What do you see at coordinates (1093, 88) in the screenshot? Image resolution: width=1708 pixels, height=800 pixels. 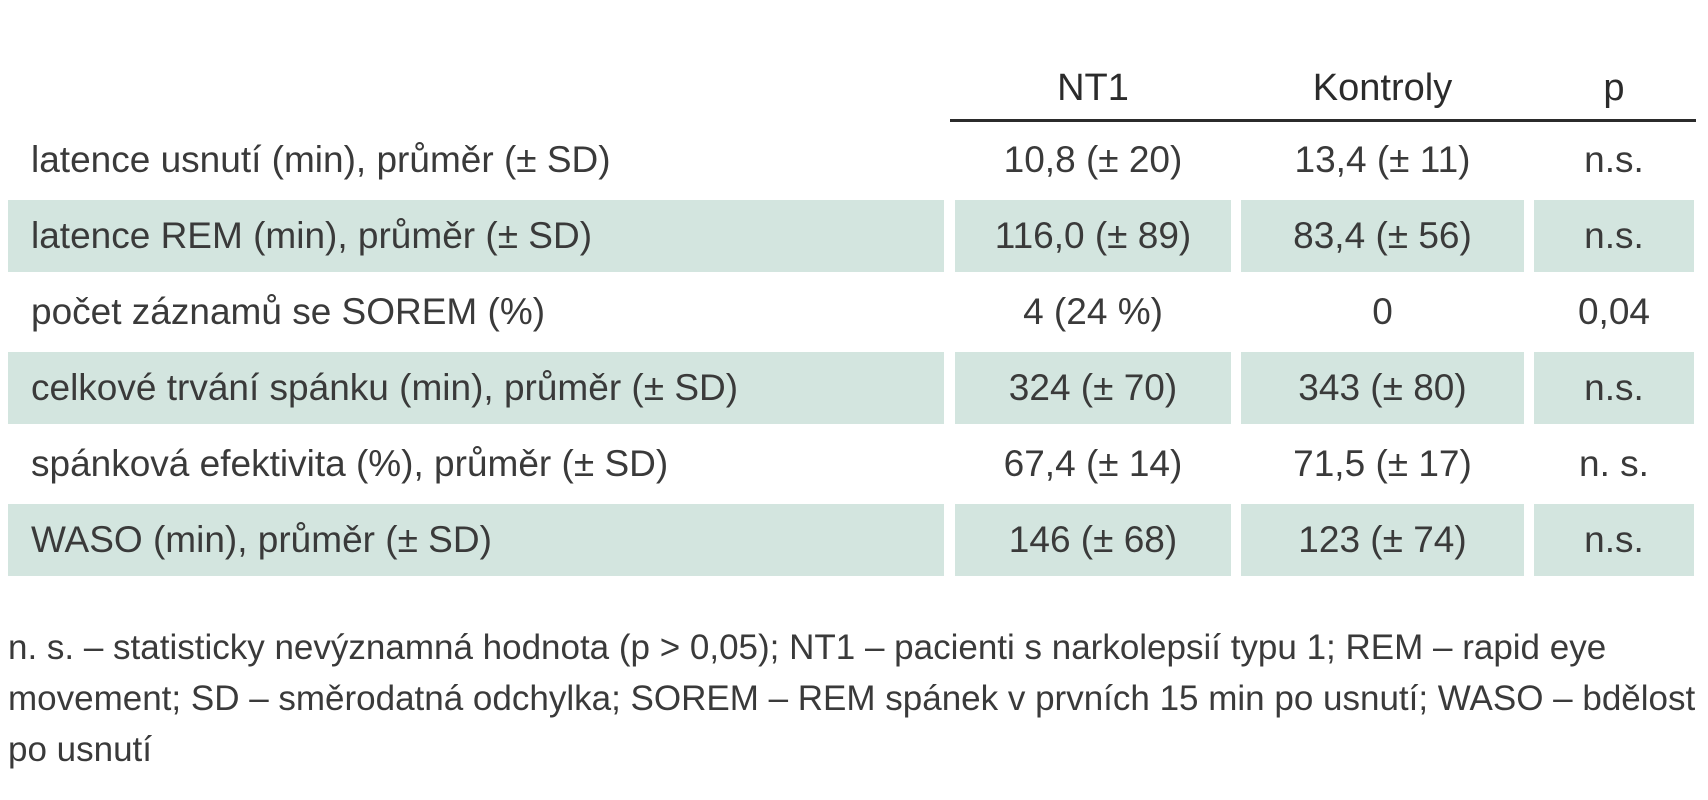 I see `column-header-nt1: NT1` at bounding box center [1093, 88].